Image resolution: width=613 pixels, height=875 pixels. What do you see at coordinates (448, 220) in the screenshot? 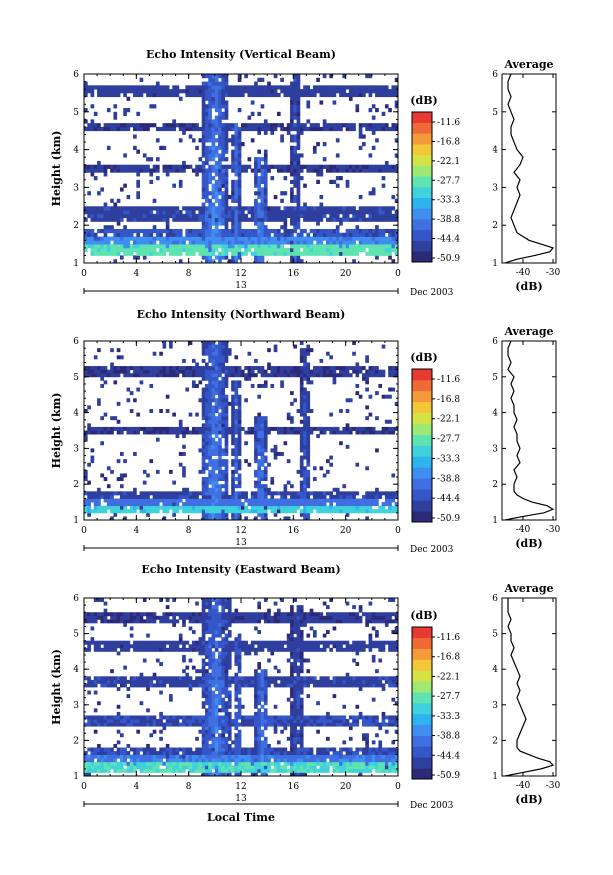
I see `colorbar-tick-label: -38.8` at bounding box center [448, 220].